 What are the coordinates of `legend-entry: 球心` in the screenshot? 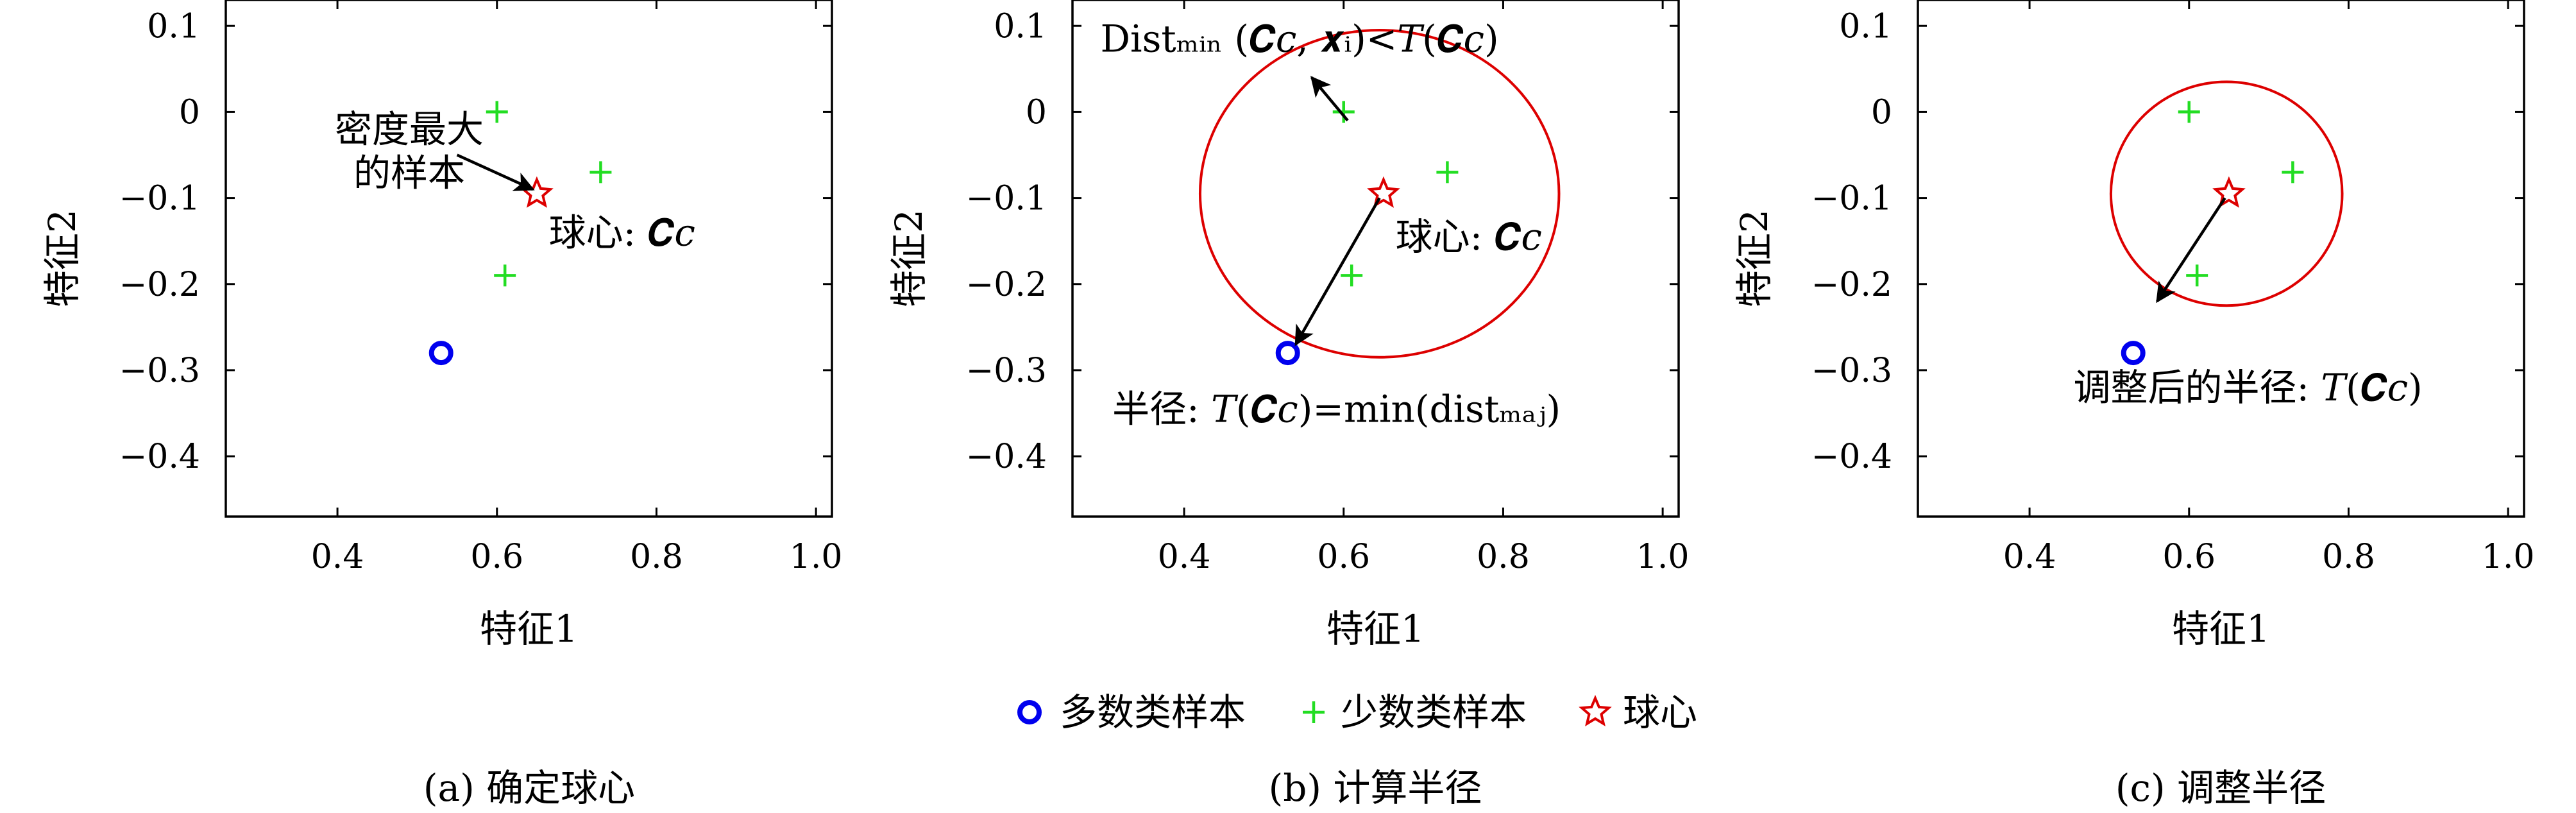 It's located at (1638, 712).